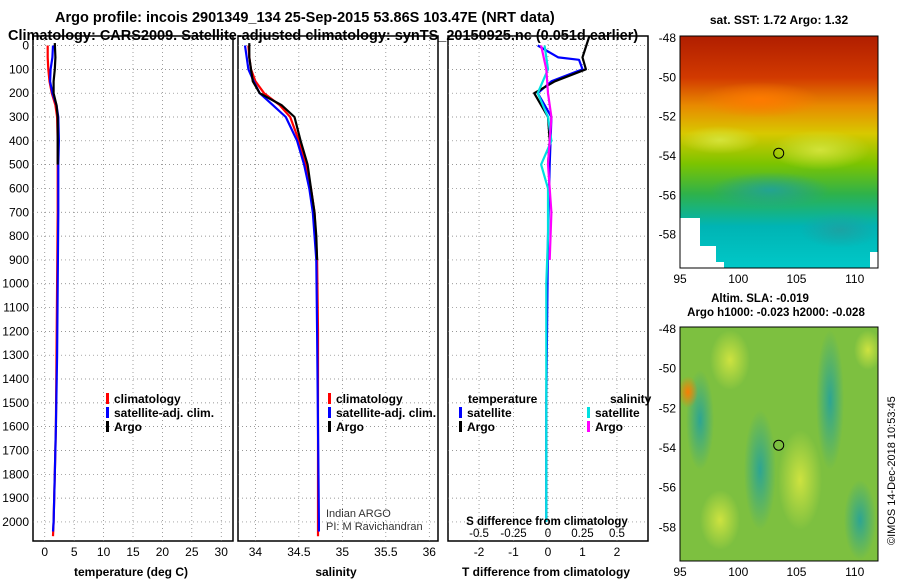 The height and width of the screenshot is (580, 900). What do you see at coordinates (358, 514) in the screenshot?
I see `annotation-indian-argo: Indian ARGO` at bounding box center [358, 514].